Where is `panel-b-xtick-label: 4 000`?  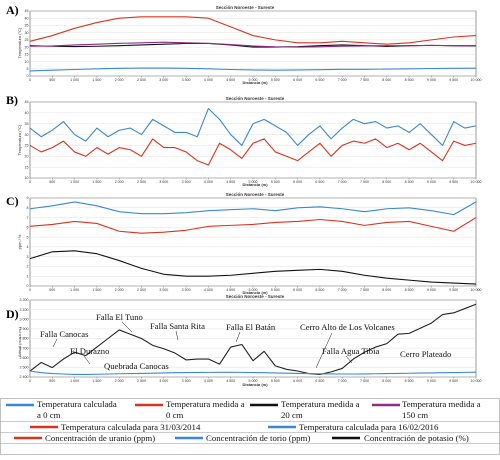
panel-b-xtick-label: 4 000 is located at coordinates (208, 182).